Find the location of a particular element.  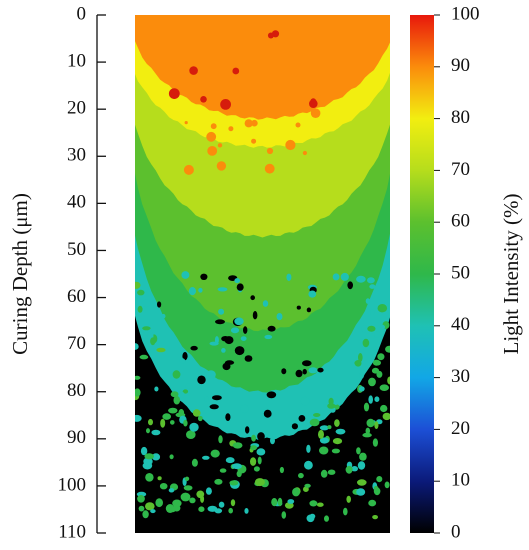

colorbar-tick-label: 20 is located at coordinates (460, 428).